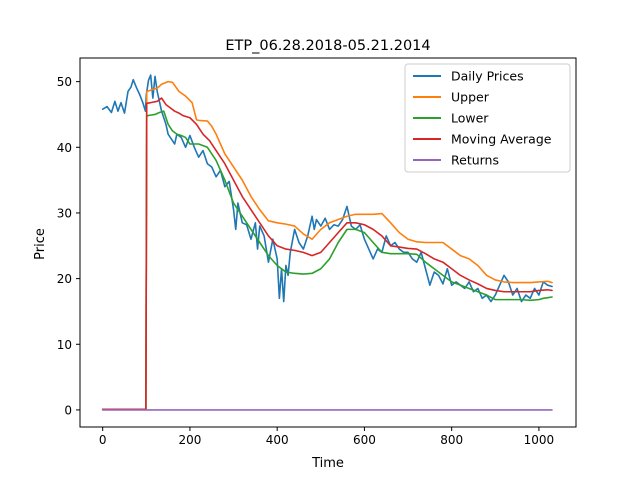 This screenshot has height=484, width=640. Describe the element at coordinates (539, 440) in the screenshot. I see `x-tick-label: 1000` at that location.